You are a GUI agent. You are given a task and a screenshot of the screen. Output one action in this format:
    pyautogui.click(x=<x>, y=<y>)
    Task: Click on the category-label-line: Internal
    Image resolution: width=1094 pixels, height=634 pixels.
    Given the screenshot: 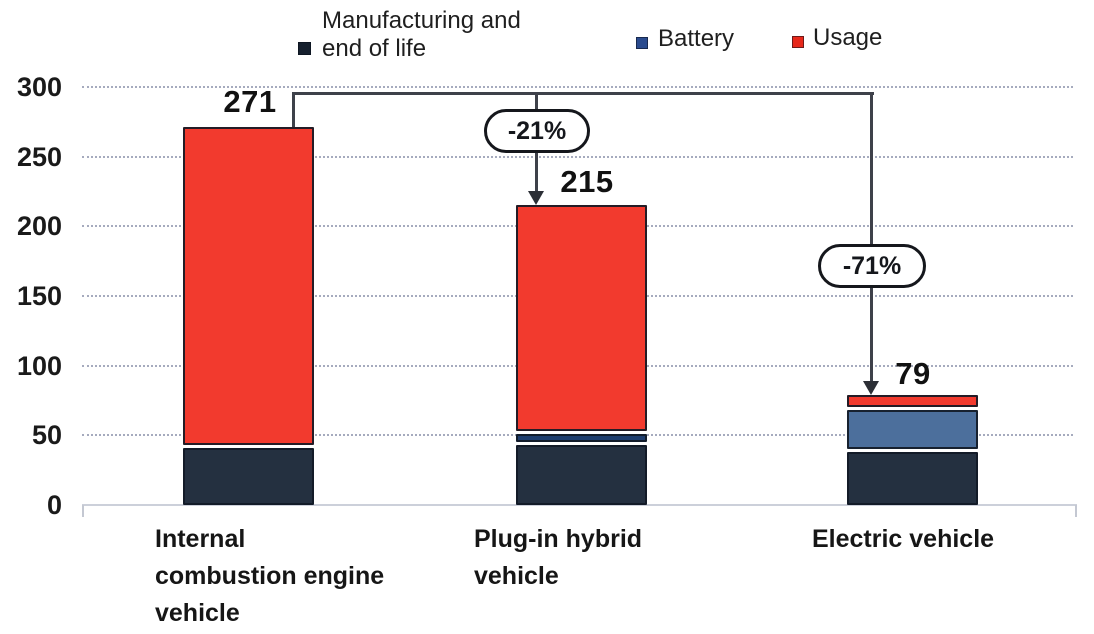 What is the action you would take?
    pyautogui.click(x=200, y=539)
    